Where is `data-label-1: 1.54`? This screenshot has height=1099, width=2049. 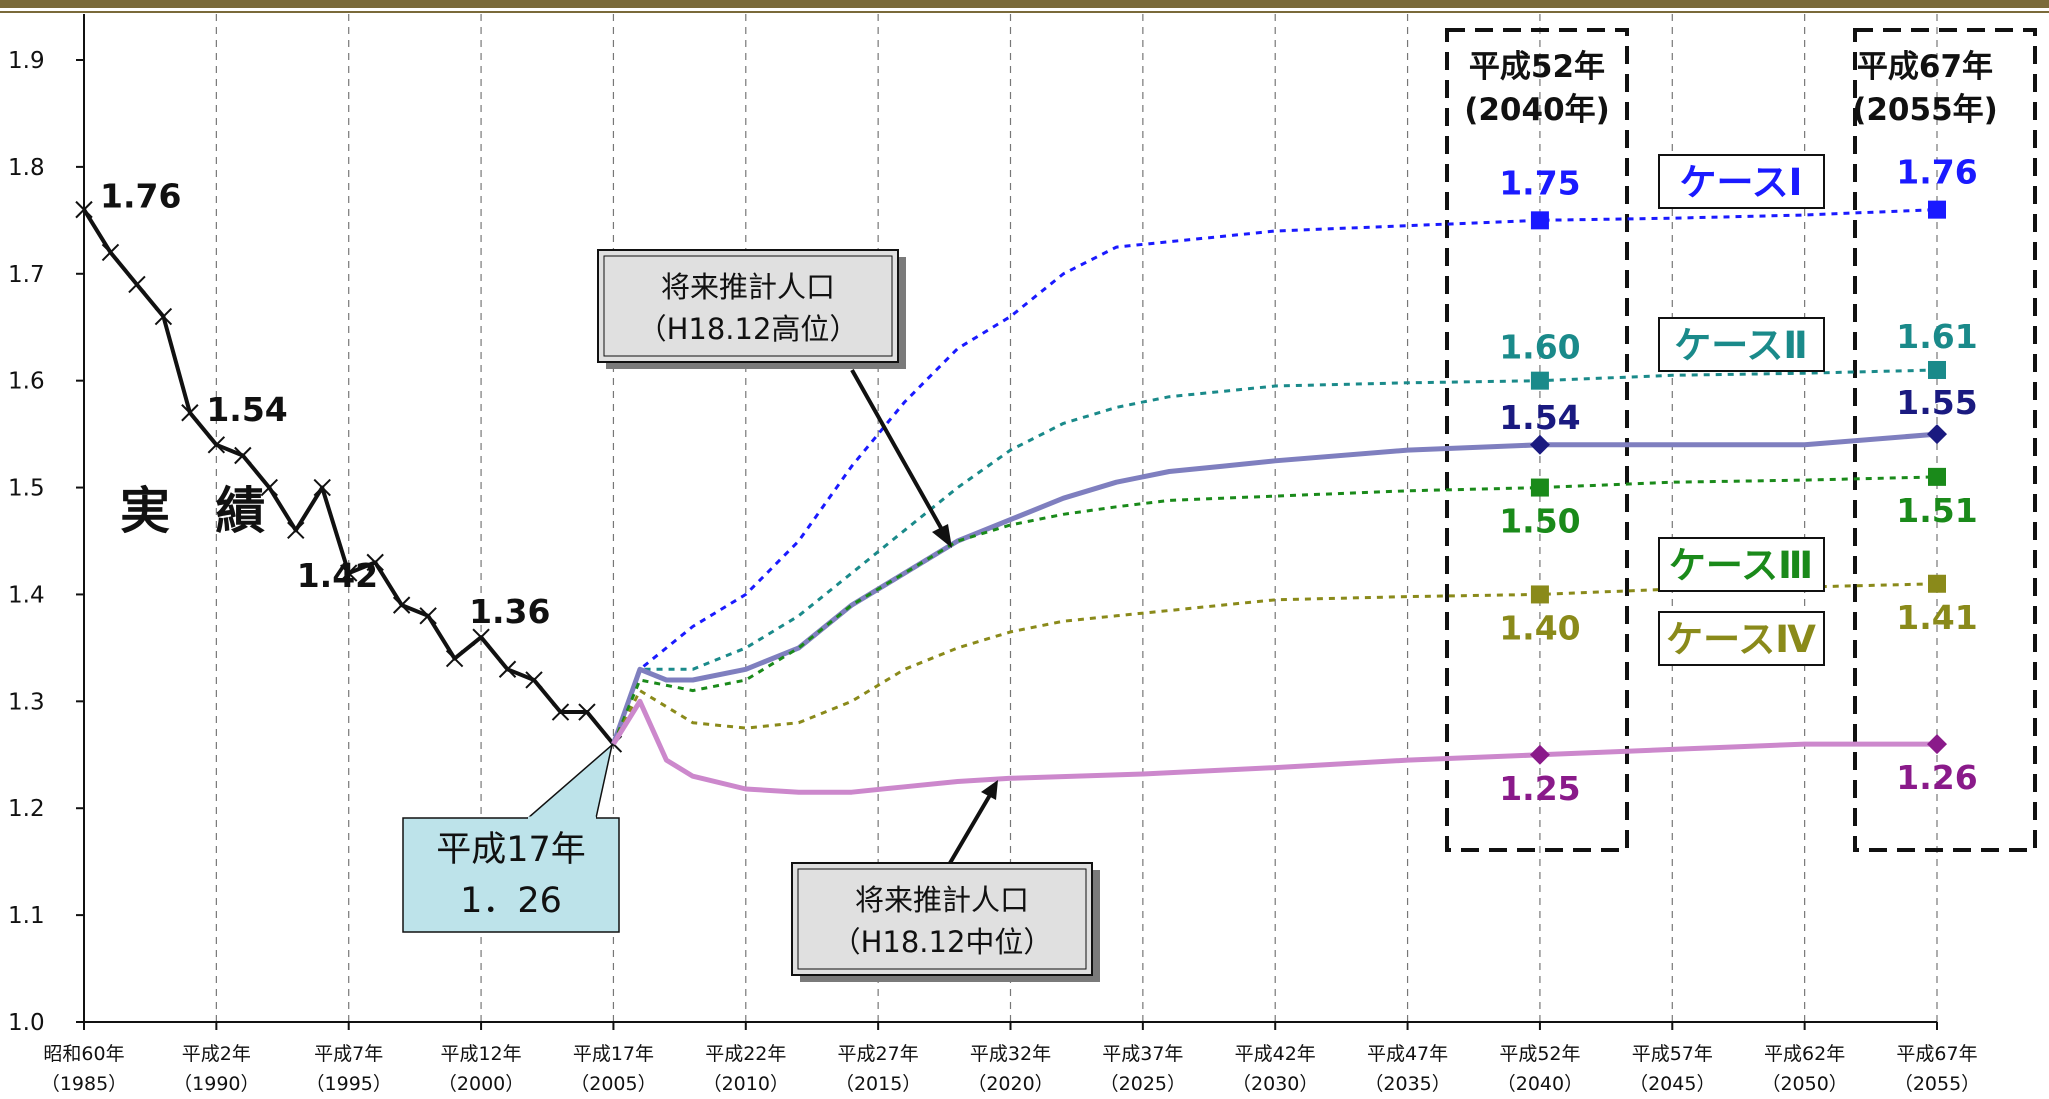 data-label-1: 1.54 is located at coordinates (246, 409).